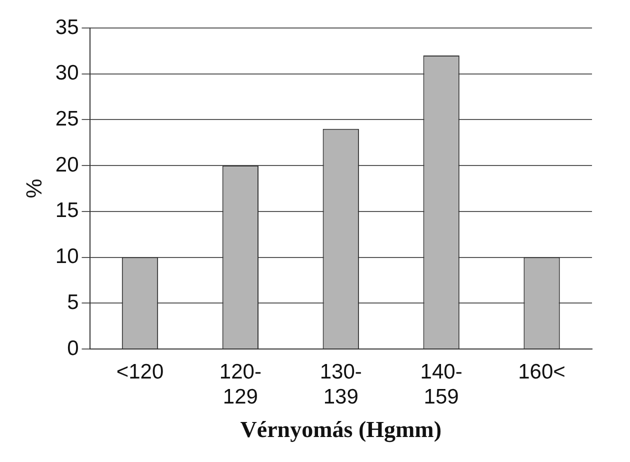  I want to click on y-tick-label: 35, so click(67, 27).